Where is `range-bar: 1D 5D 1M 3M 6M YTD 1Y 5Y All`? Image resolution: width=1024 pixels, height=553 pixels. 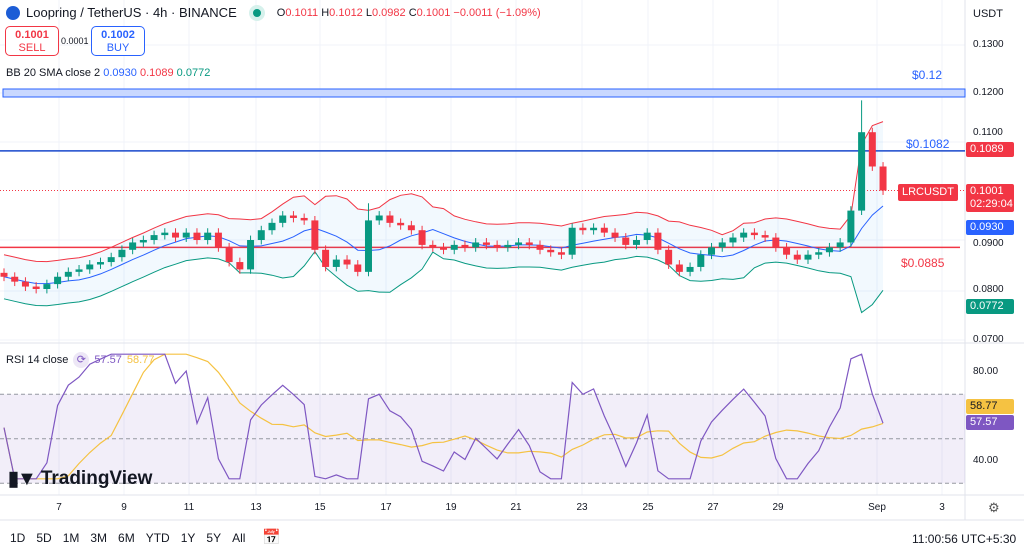
range-bar: 1D 5D 1M 3M 6M YTD 1Y 5Y All is located at coordinates (127, 538).